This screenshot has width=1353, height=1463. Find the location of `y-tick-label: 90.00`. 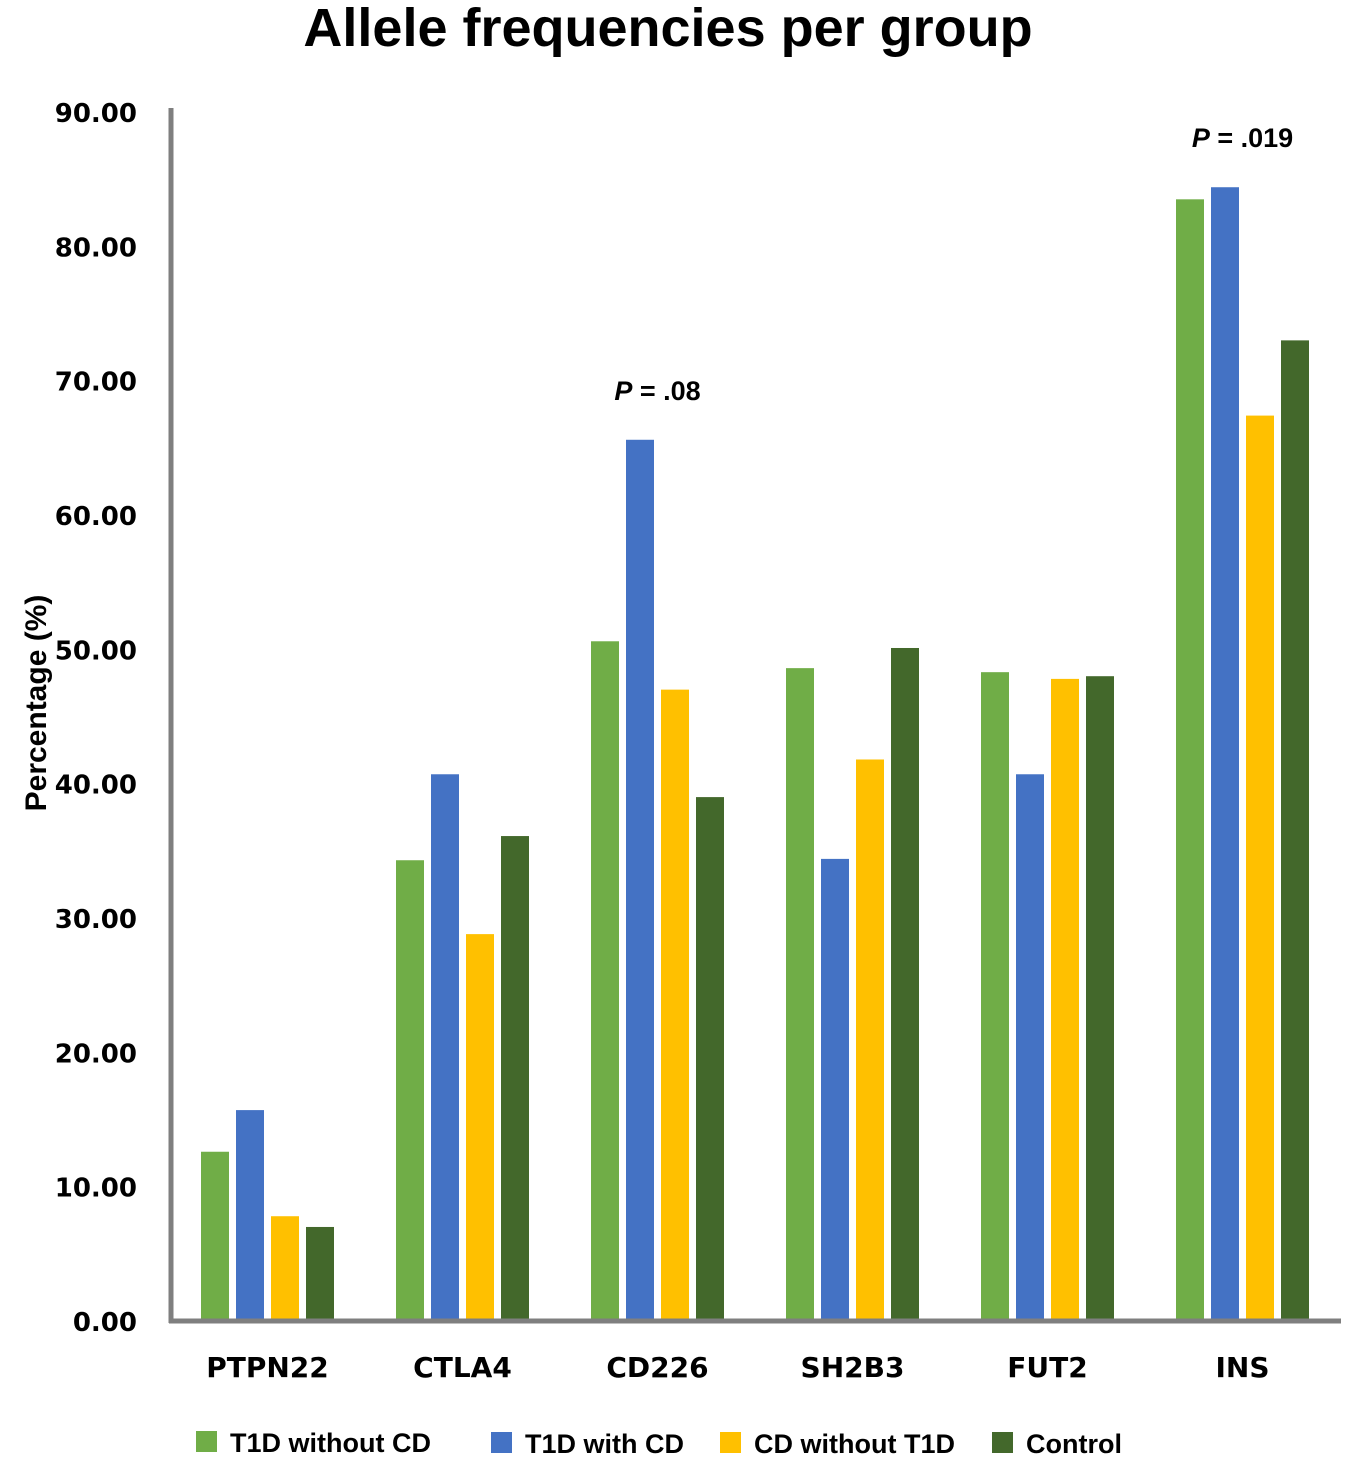

y-tick-label: 90.00 is located at coordinates (96, 114).